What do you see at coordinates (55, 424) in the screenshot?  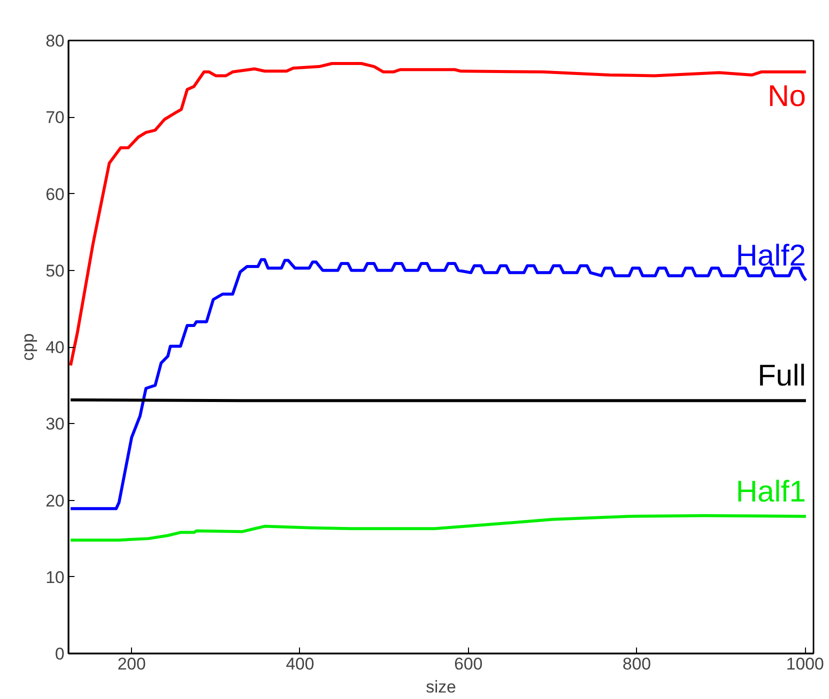 I see `y-tick-label: 30` at bounding box center [55, 424].